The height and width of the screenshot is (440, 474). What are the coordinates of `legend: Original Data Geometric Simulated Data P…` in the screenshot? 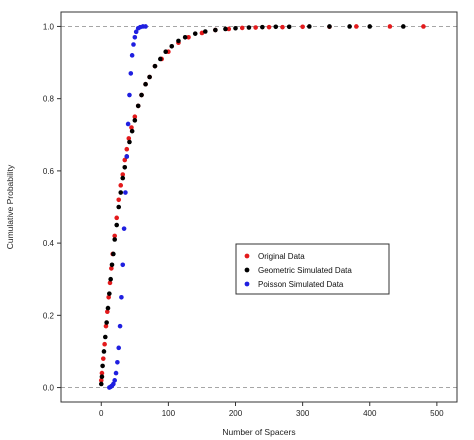 It's located at (312, 269).